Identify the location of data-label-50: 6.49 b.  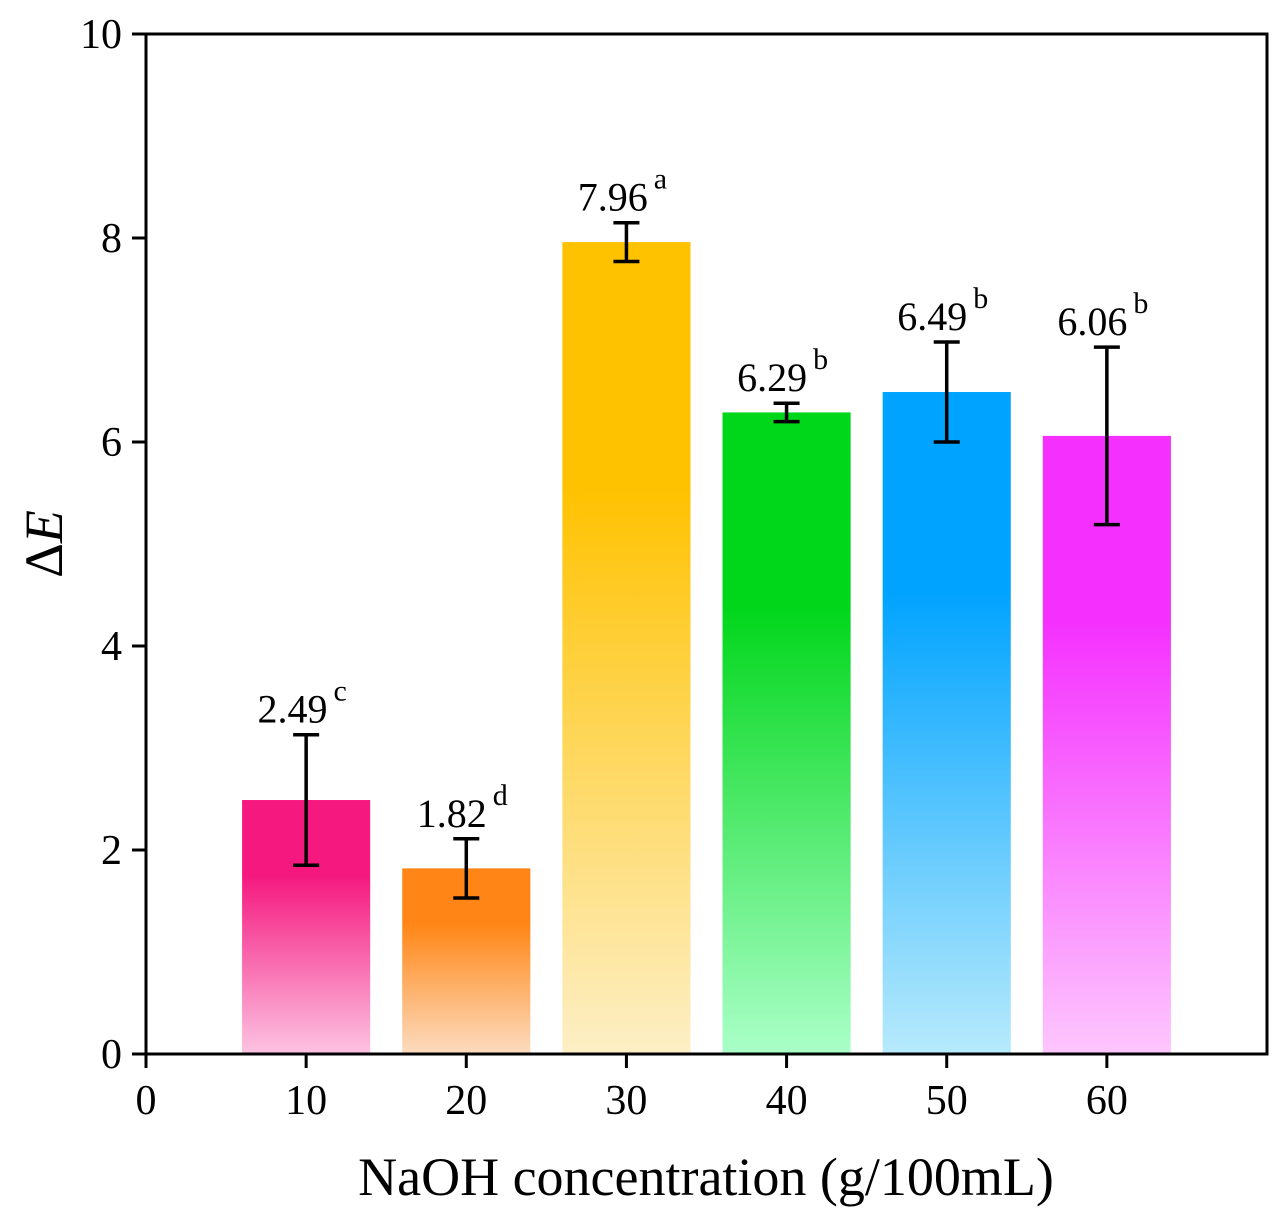
(942, 310).